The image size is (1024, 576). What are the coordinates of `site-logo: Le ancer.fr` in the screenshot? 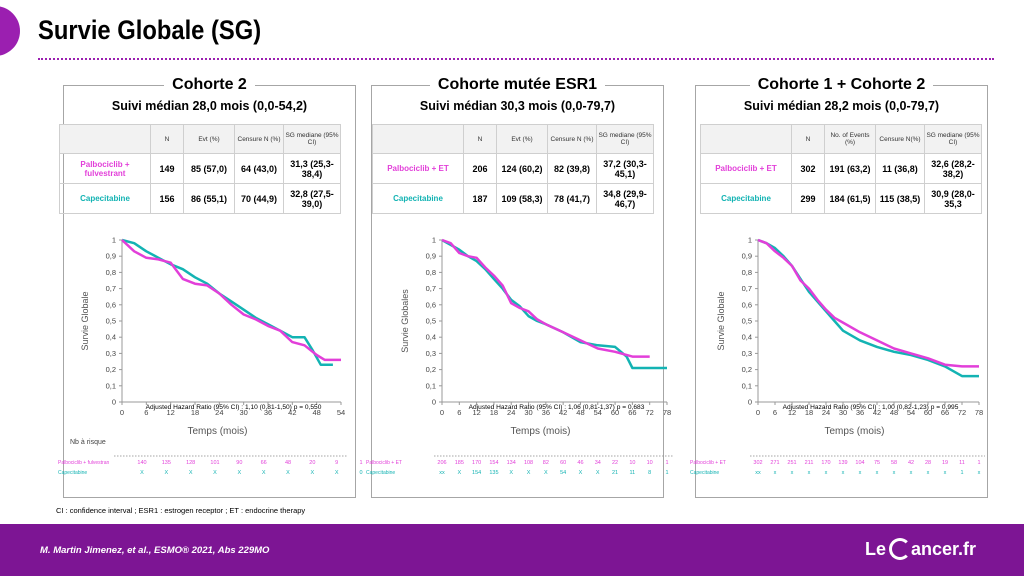 It's located at (920, 549).